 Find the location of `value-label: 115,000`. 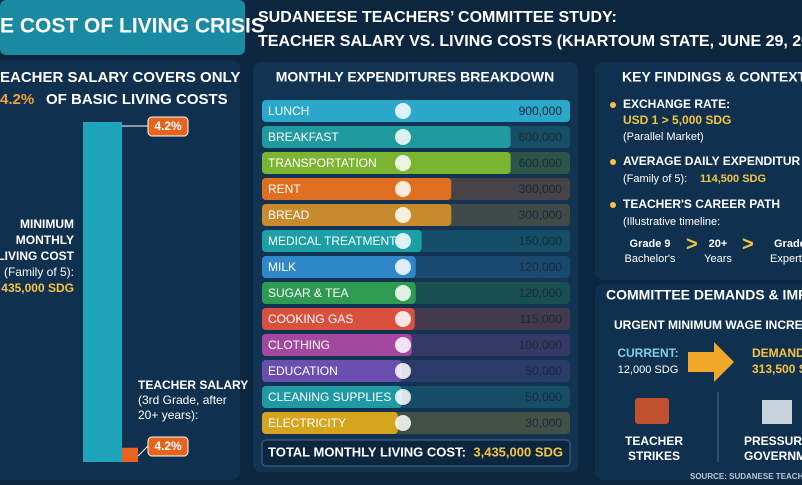

value-label: 115,000 is located at coordinates (541, 319).